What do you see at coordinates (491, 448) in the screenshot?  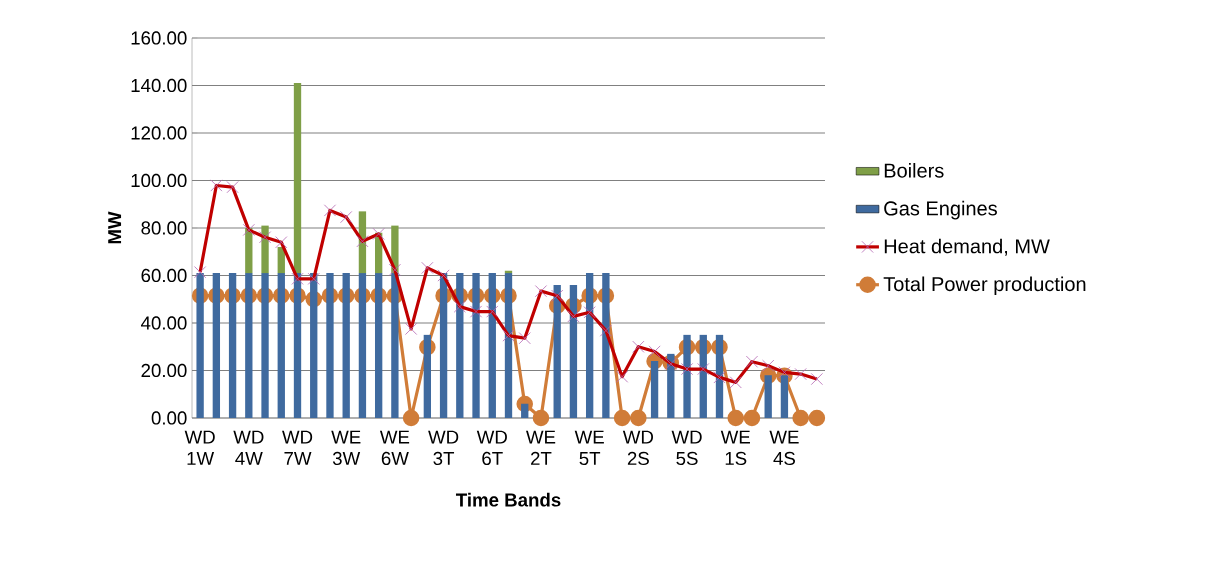 I see `x-tick-label: WD 6T` at bounding box center [491, 448].